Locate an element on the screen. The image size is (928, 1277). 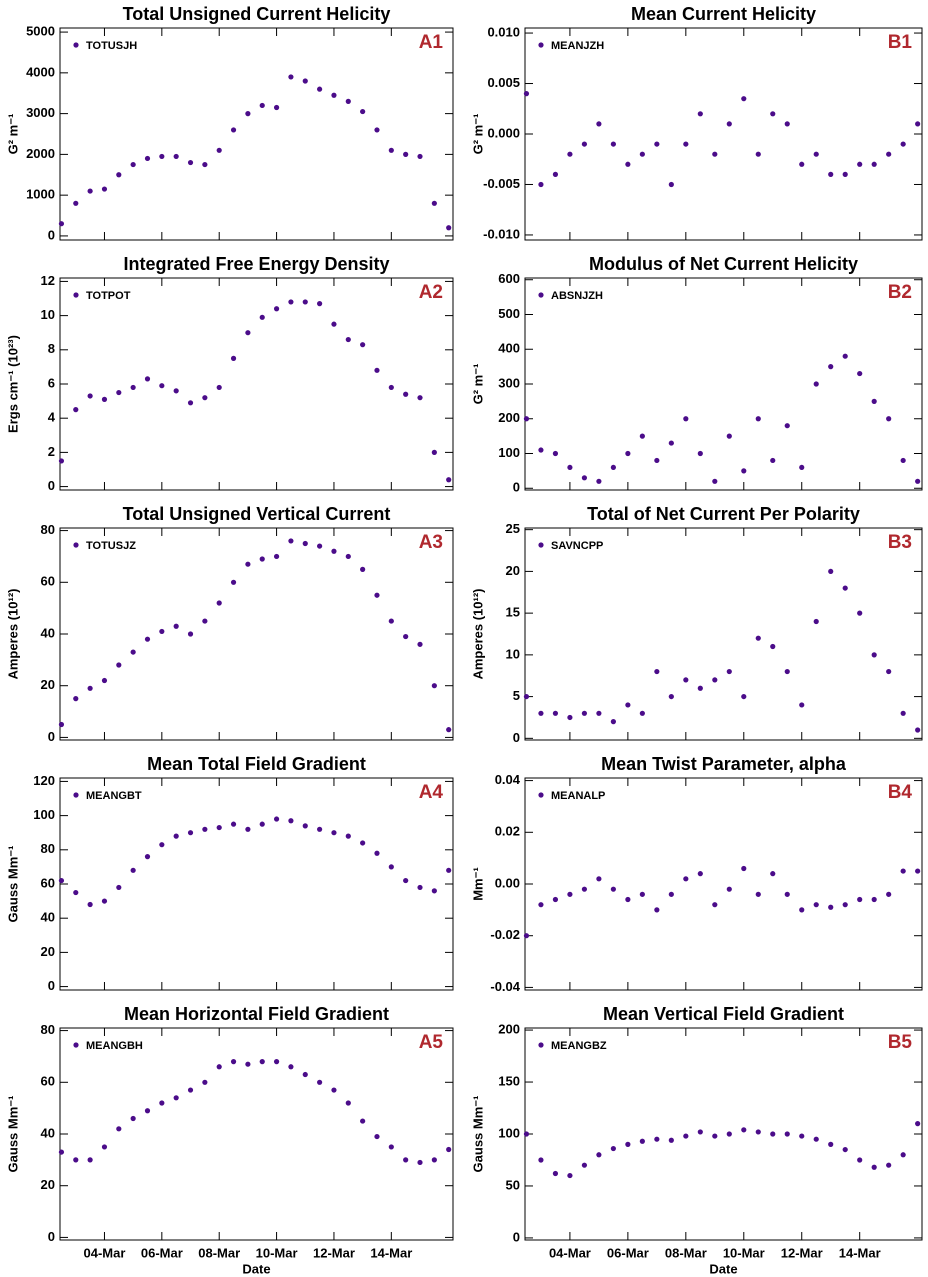
y-tick-label: 20 is located at coordinates (48, 951).